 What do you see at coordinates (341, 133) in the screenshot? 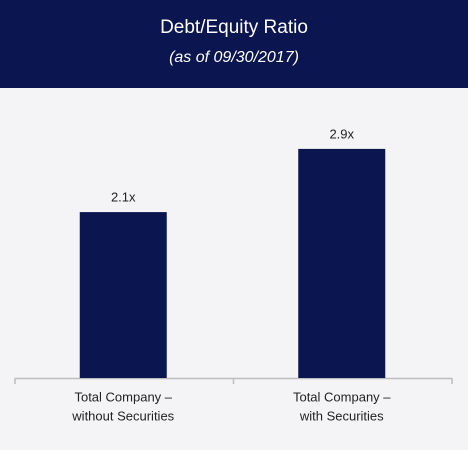
I see `value-label: 2.9x` at bounding box center [341, 133].